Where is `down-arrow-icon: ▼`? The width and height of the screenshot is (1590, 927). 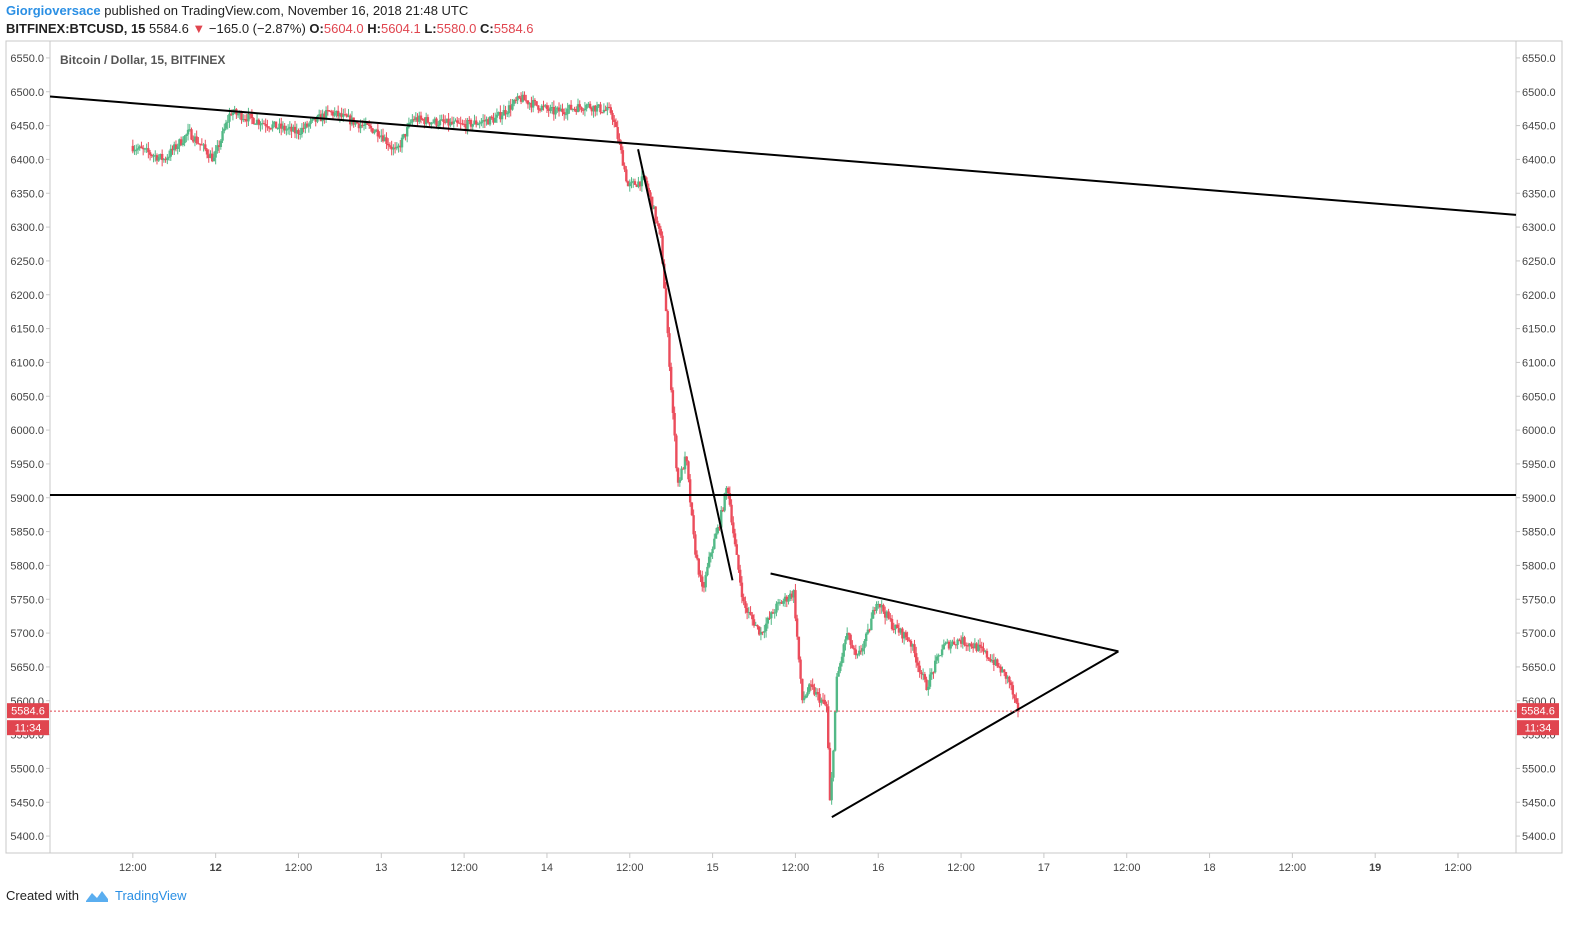 down-arrow-icon: ▼ is located at coordinates (199, 28).